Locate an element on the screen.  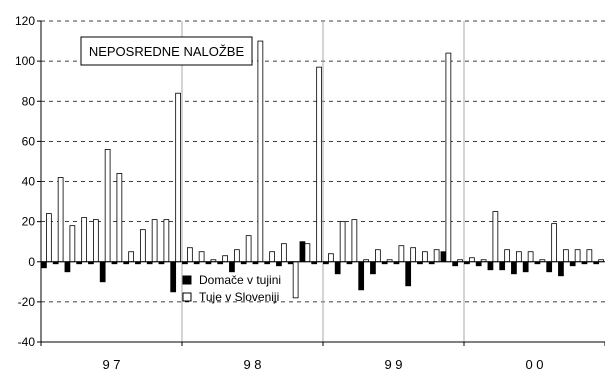
y-tick-label: -20 is located at coordinates (27, 302).